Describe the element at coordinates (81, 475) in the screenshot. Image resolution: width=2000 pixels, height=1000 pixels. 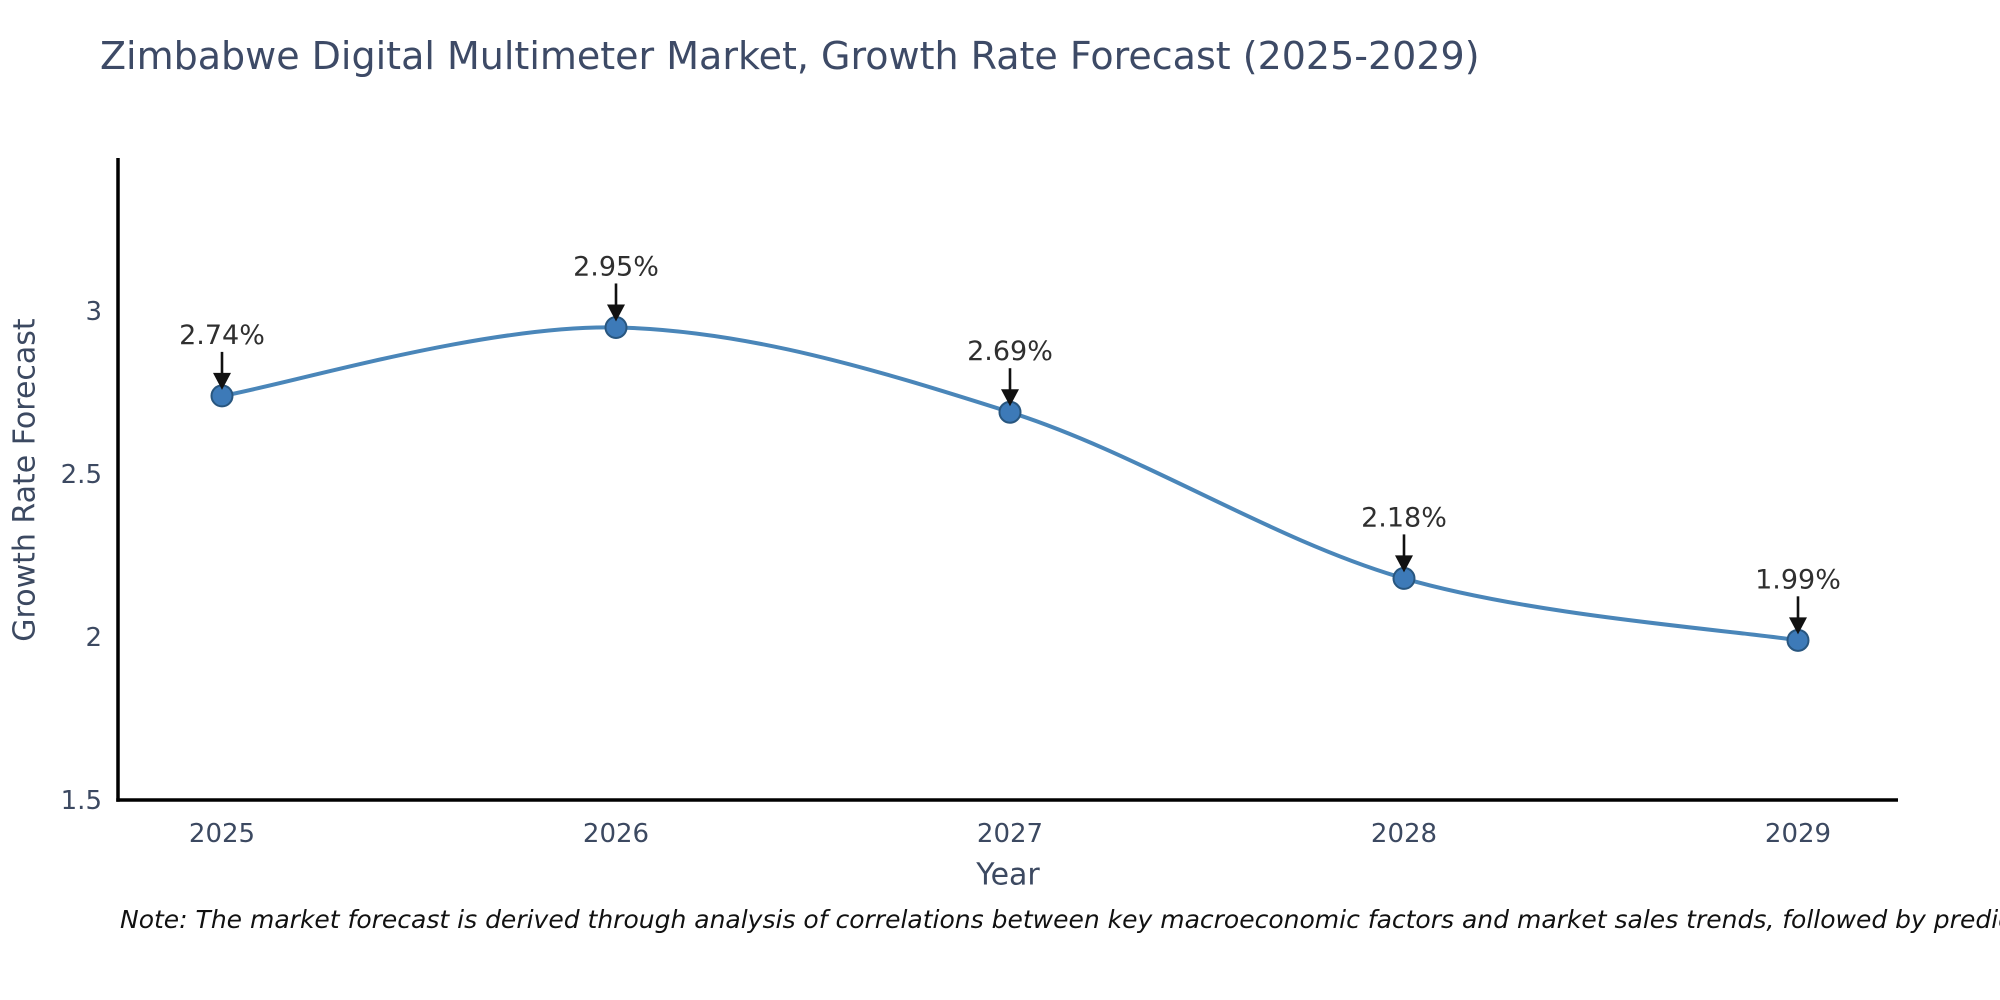
I see `y-tick-label: 2.5` at that location.